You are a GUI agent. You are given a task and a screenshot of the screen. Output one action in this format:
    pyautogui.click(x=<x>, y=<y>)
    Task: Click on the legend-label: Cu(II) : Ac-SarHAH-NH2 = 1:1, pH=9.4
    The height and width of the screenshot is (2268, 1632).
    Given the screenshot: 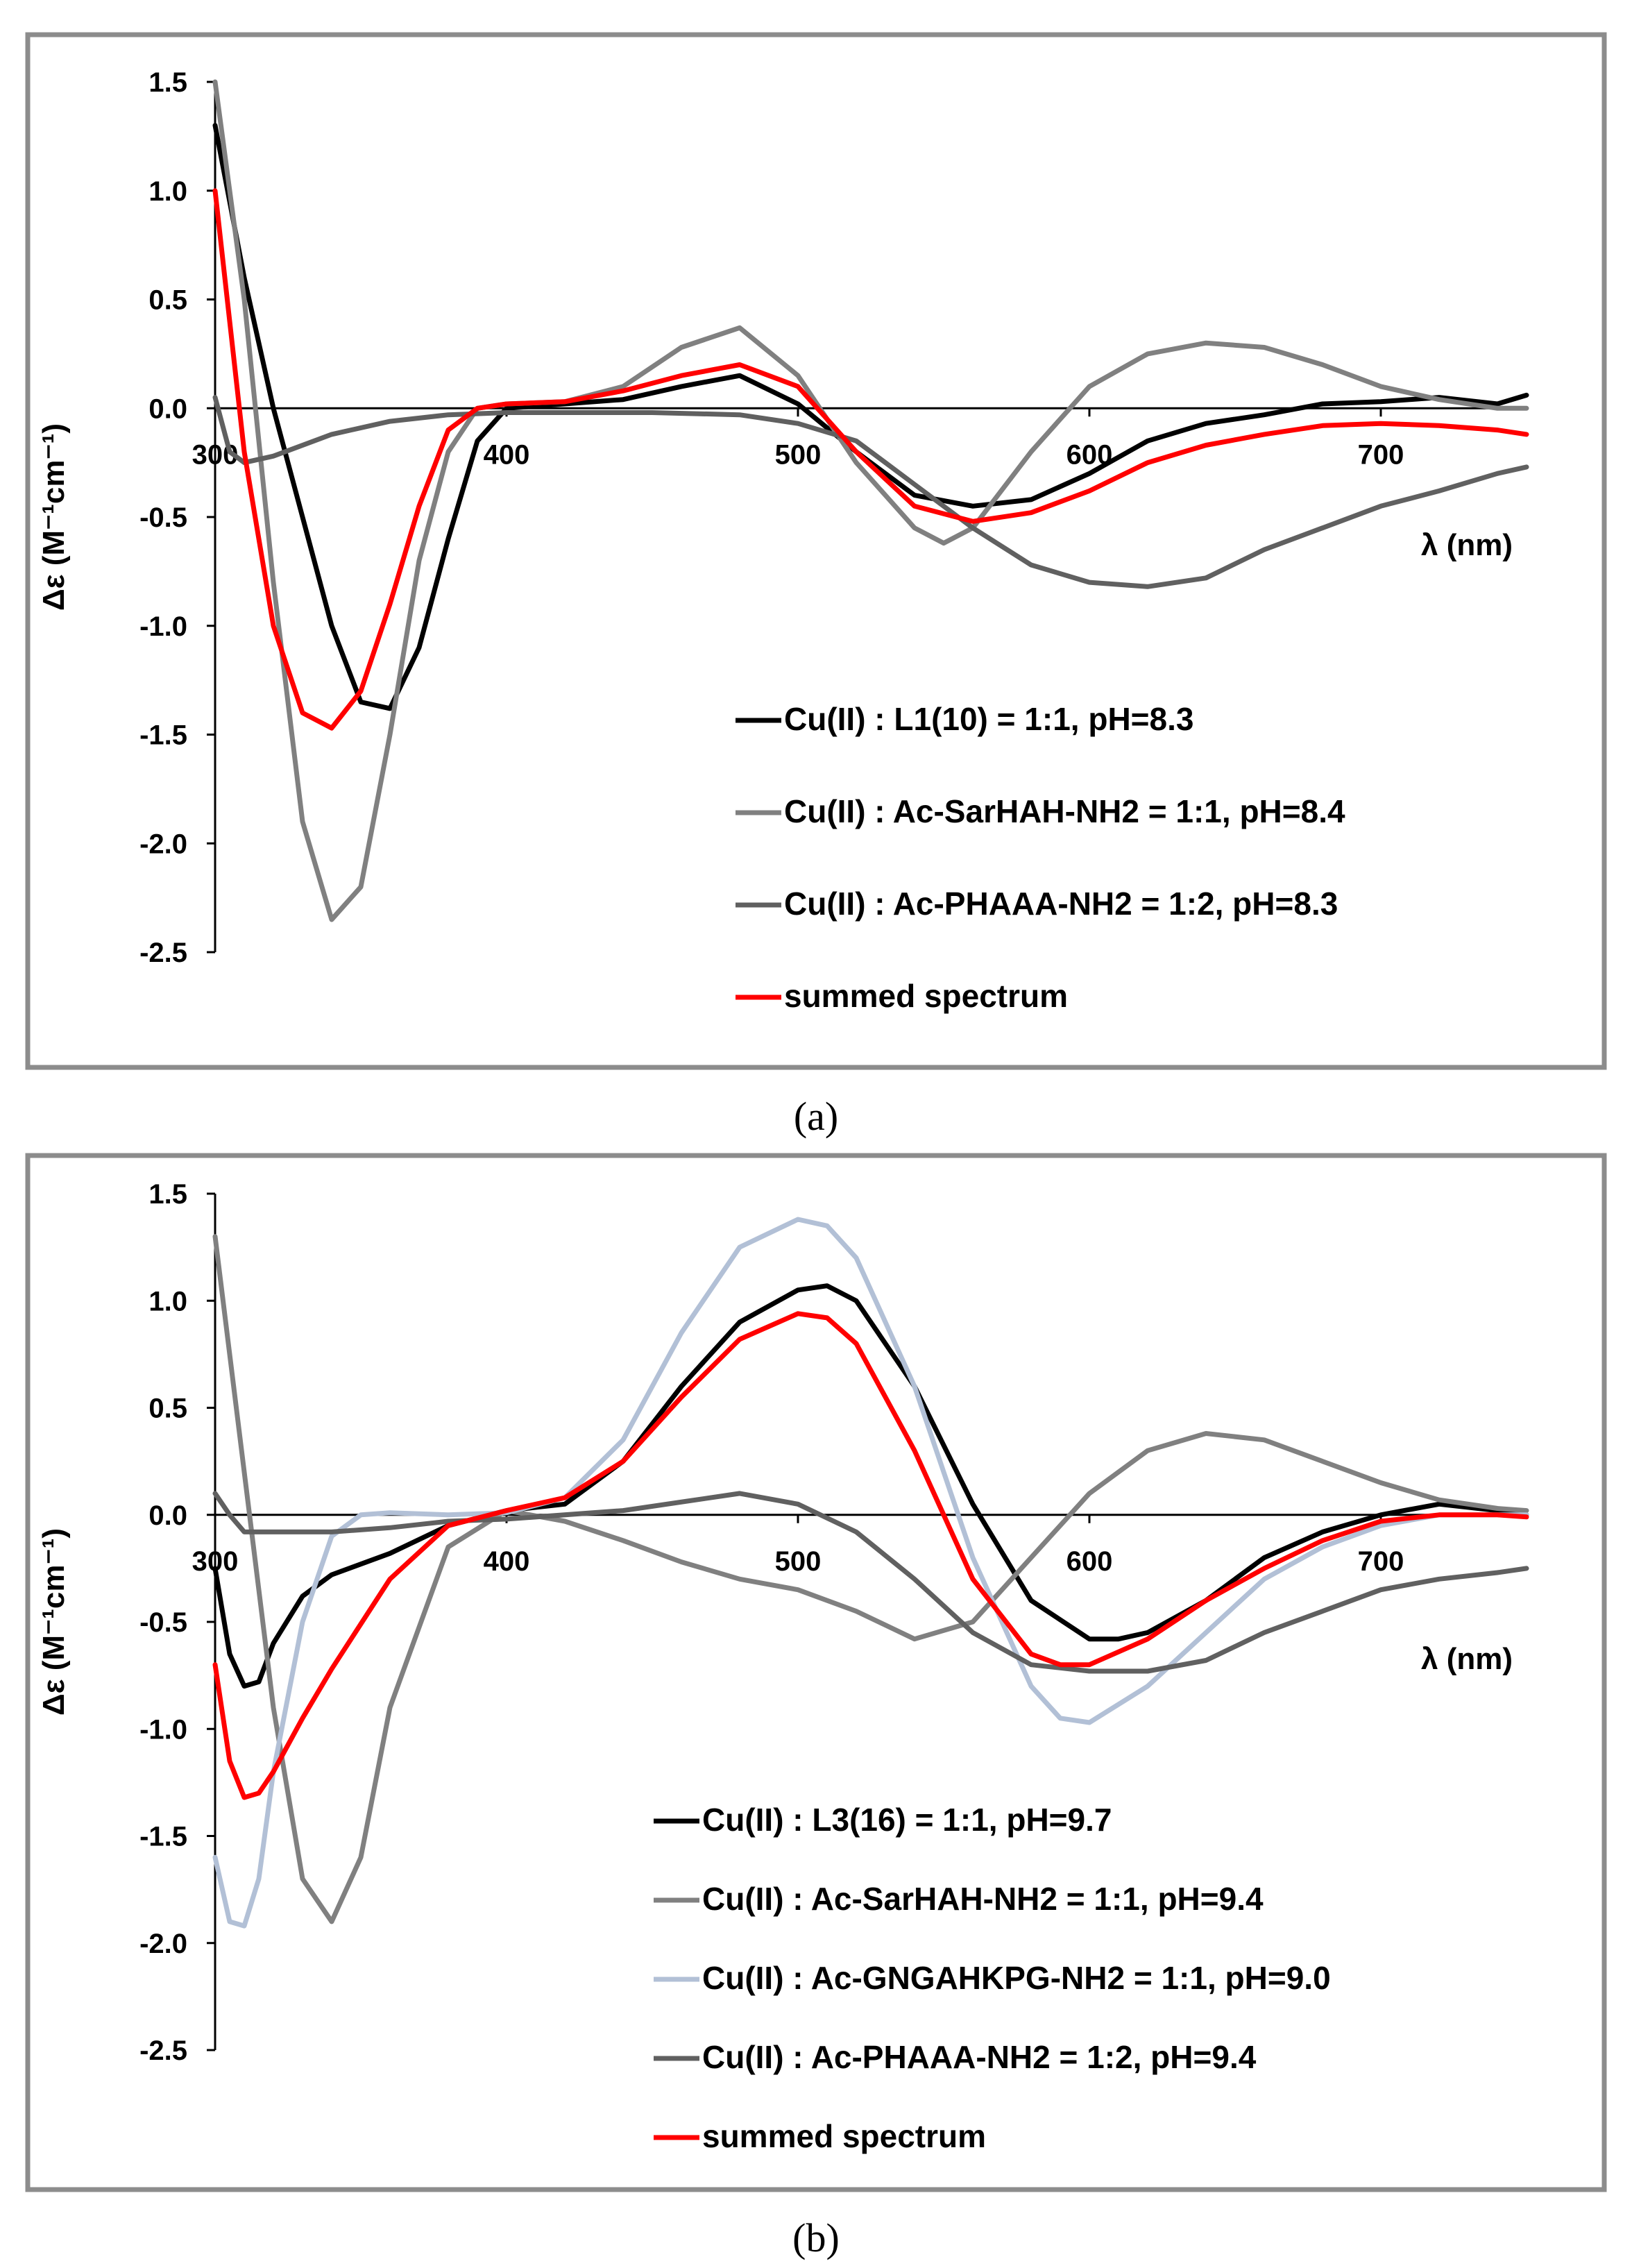 What is the action you would take?
    pyautogui.click(x=983, y=1899)
    